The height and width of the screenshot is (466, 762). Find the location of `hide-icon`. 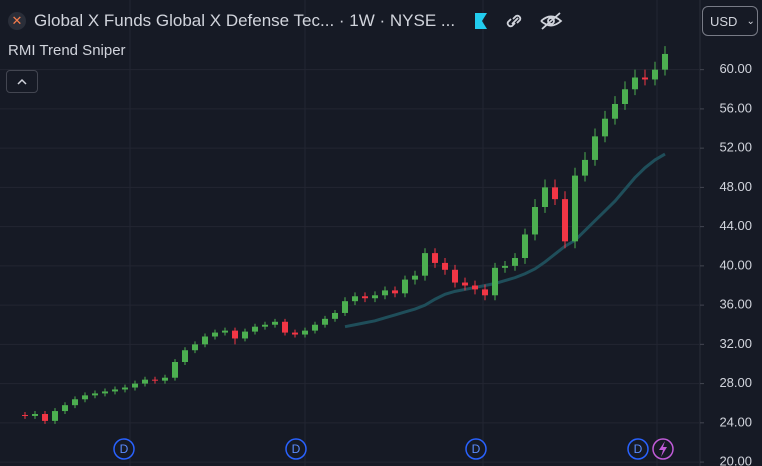

hide-icon is located at coordinates (551, 21).